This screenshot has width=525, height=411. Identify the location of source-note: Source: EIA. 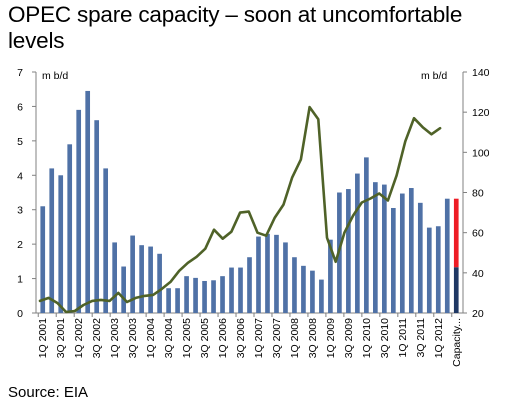
(48, 392).